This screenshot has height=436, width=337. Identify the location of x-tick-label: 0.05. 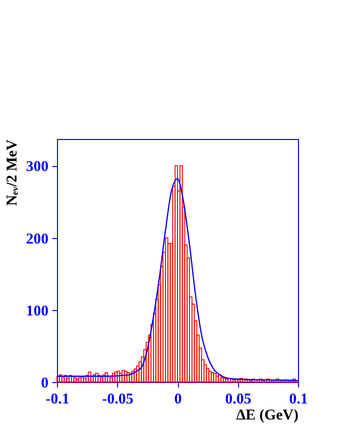
(238, 400).